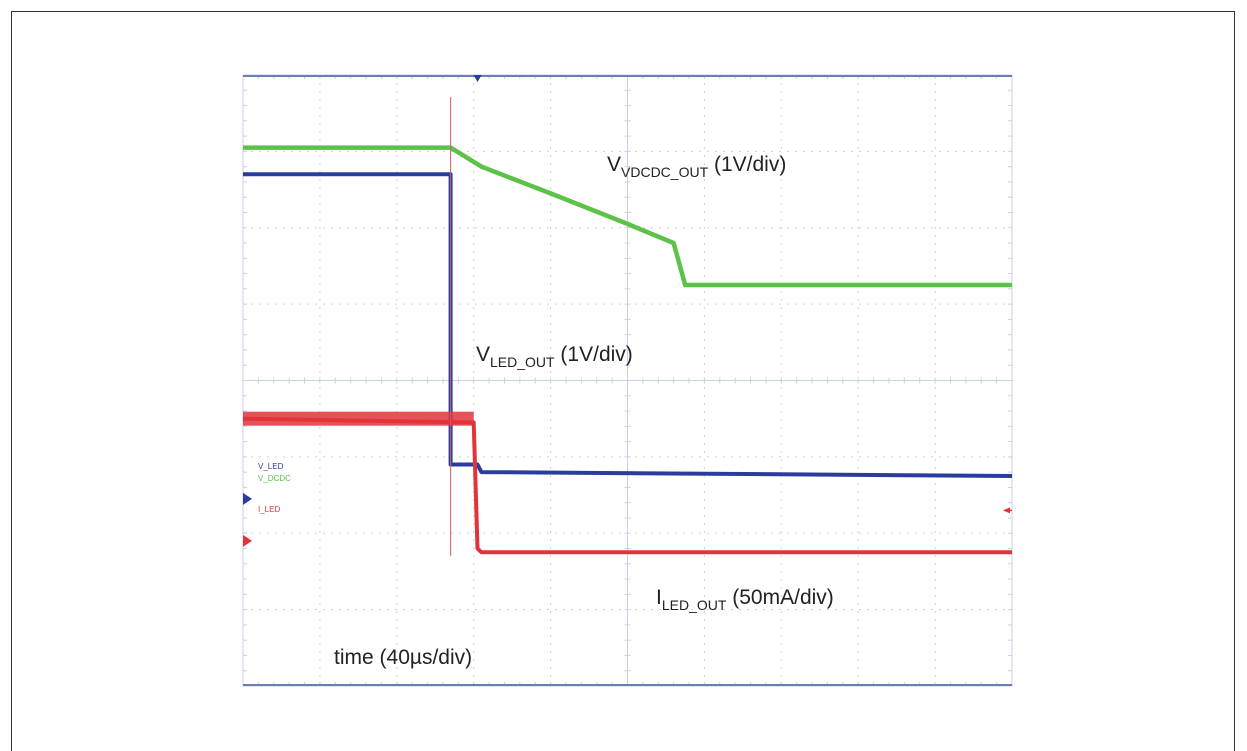 Image resolution: width=1247 pixels, height=751 pixels. What do you see at coordinates (554, 356) in the screenshot?
I see `series-label-vled: VLED_OUT (1V/div)` at bounding box center [554, 356].